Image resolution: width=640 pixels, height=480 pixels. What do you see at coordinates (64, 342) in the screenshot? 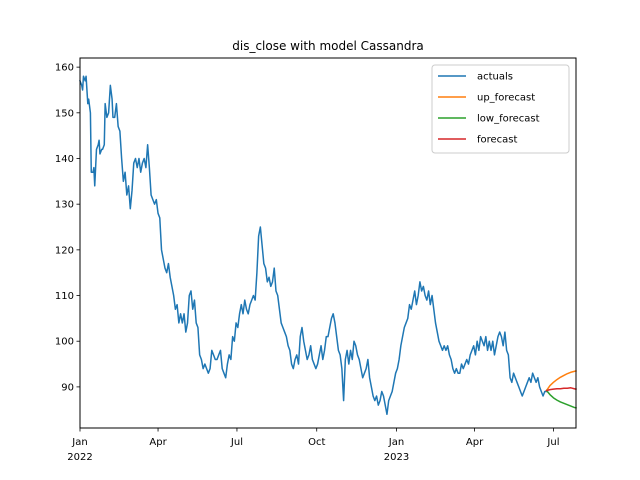
I see `y-tick-label: 100` at bounding box center [64, 342].